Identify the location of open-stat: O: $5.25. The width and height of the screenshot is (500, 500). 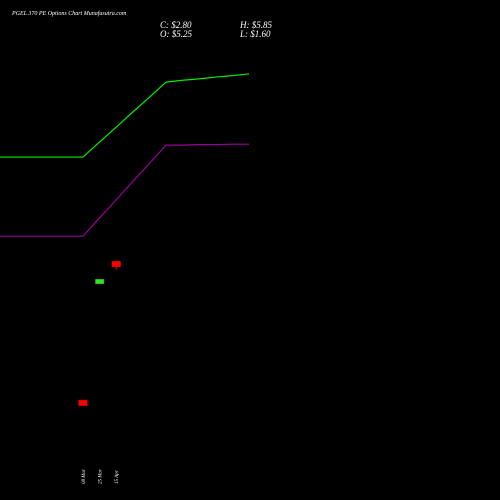
(176, 34).